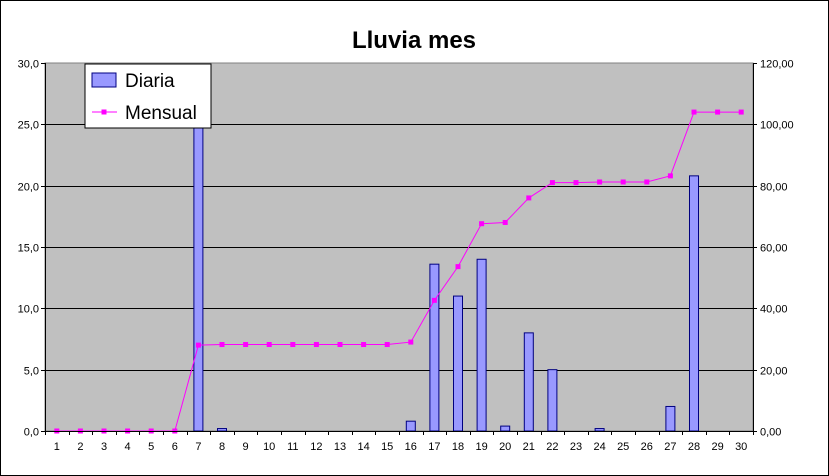 This screenshot has height=476, width=829. I want to click on y-right-tick-label: 80,00, so click(774, 188).